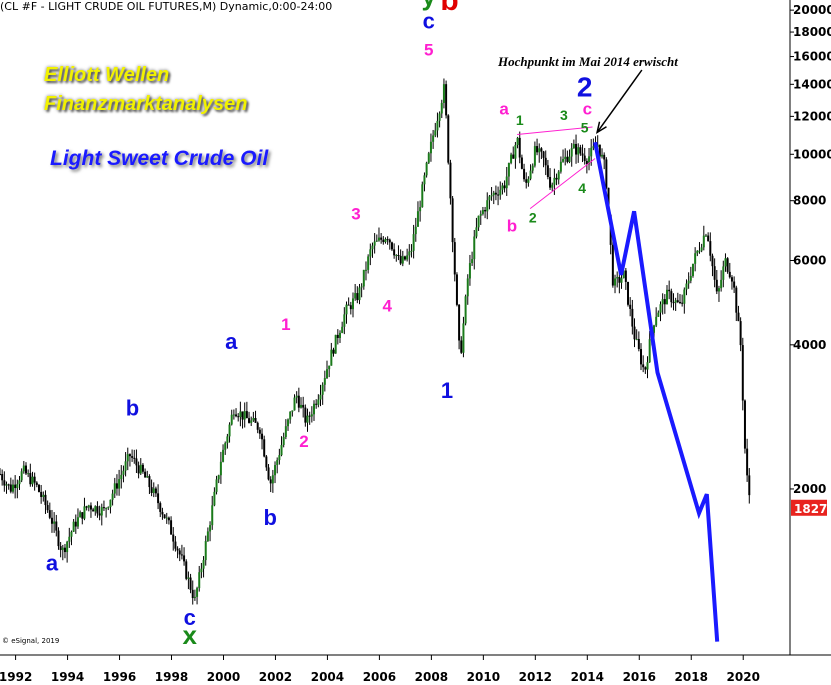 The width and height of the screenshot is (831, 685). What do you see at coordinates (809, 261) in the screenshot?
I see `y-tick-label: 6000` at bounding box center [809, 261].